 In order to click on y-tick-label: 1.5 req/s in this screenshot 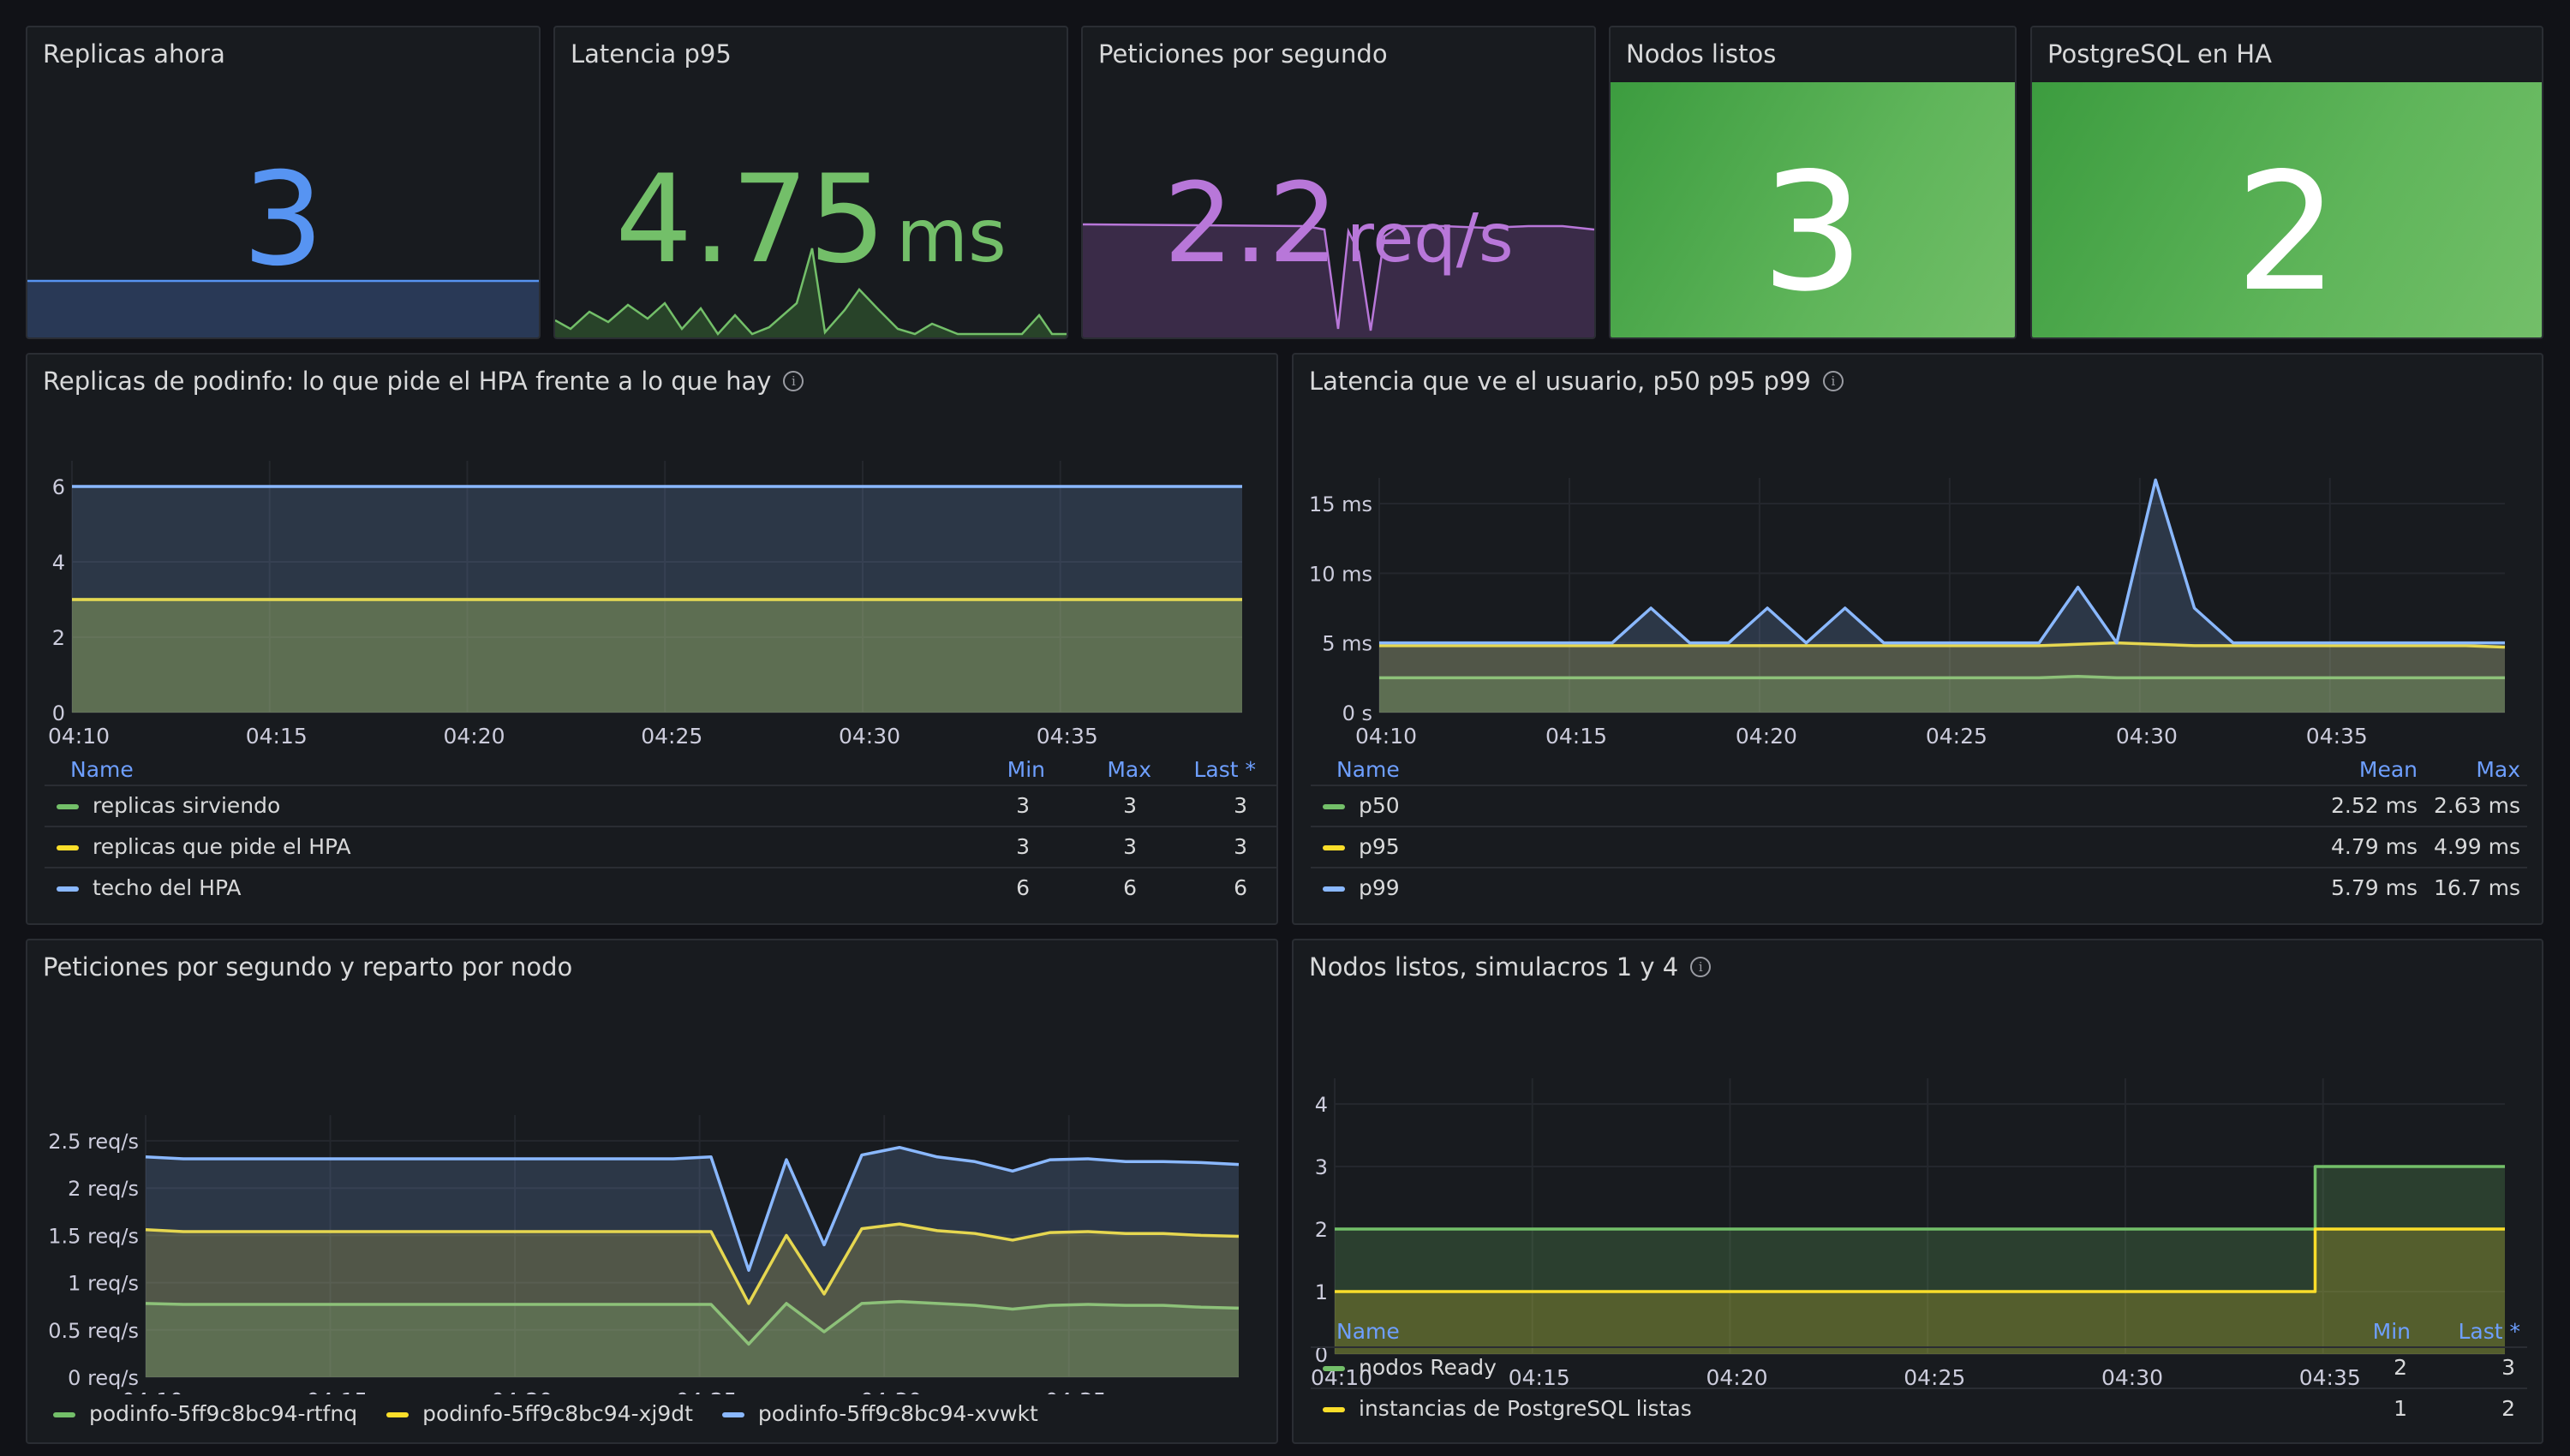, I will do `click(93, 1236)`.